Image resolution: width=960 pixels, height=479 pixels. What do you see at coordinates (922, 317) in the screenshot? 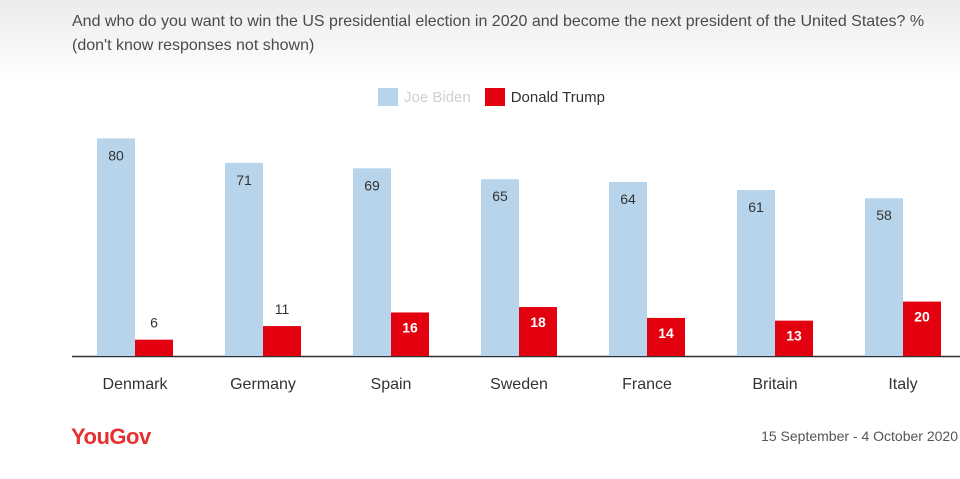
I see `data-label-trump-italy: 20` at bounding box center [922, 317].